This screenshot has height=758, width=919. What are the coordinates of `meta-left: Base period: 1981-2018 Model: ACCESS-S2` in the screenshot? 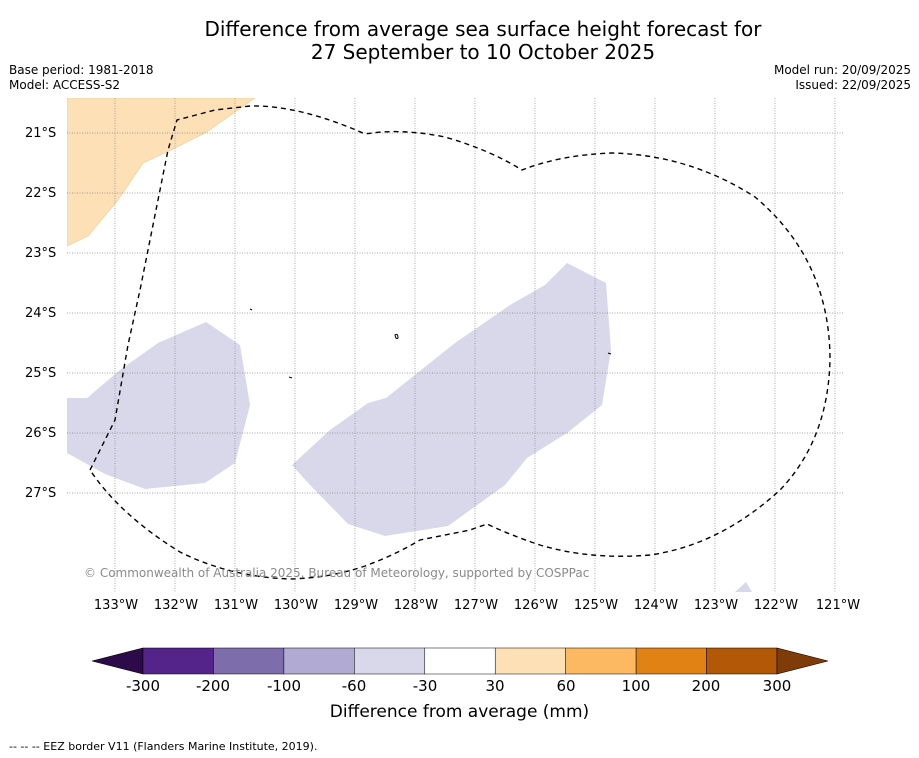 It's located at (81, 78).